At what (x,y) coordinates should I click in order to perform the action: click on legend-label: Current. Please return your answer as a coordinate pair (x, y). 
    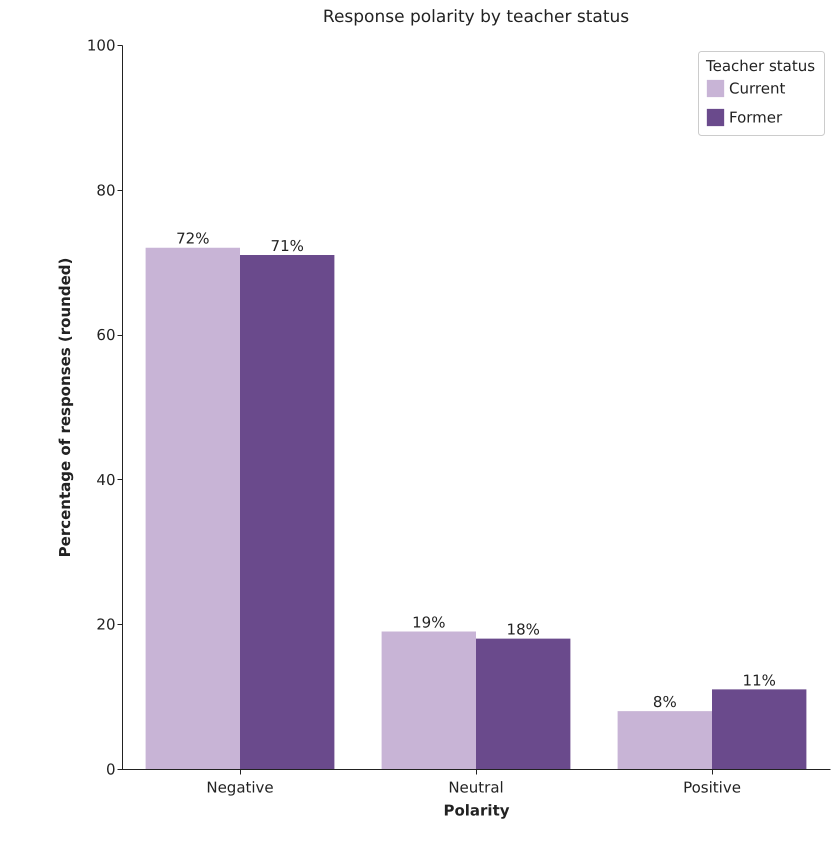
    Looking at the image, I should click on (757, 89).